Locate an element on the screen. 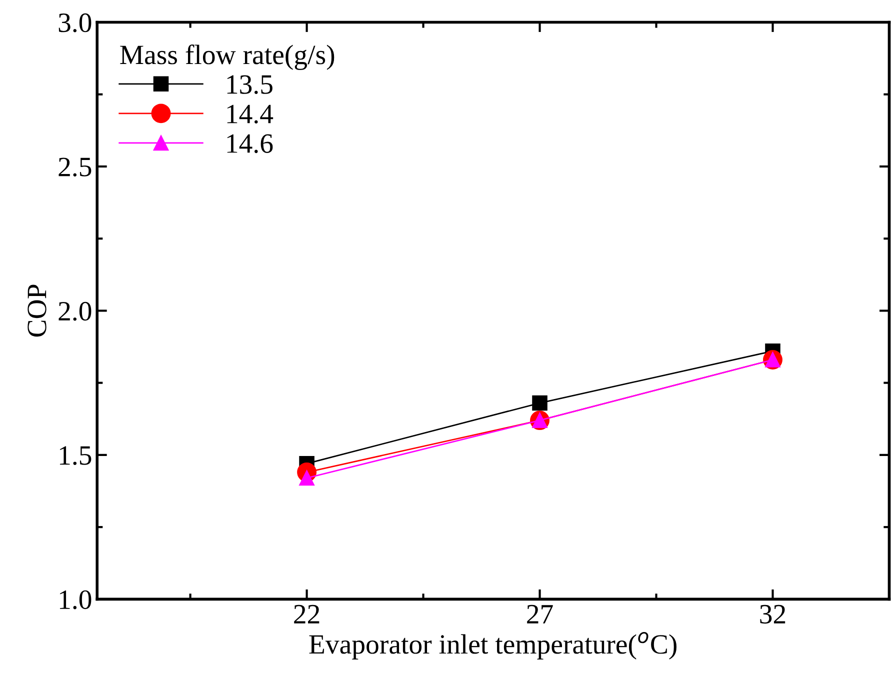  y-tick-label: 2.0 is located at coordinates (75, 311).